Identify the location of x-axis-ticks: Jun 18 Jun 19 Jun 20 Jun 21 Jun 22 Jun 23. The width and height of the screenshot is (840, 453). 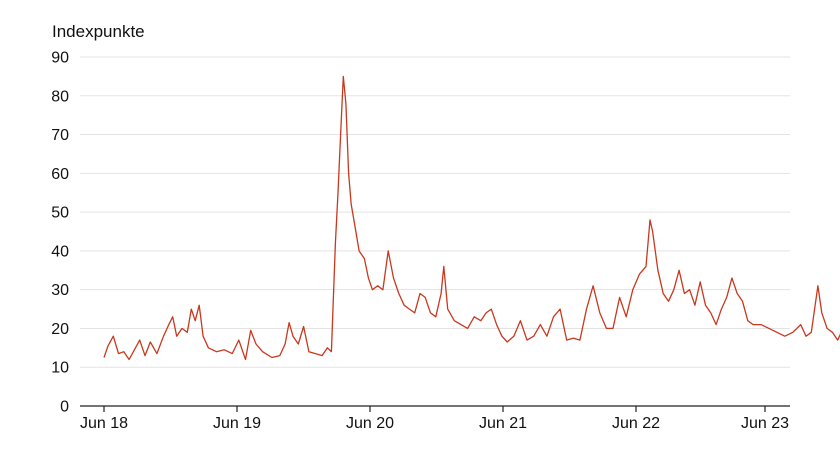
(434, 419).